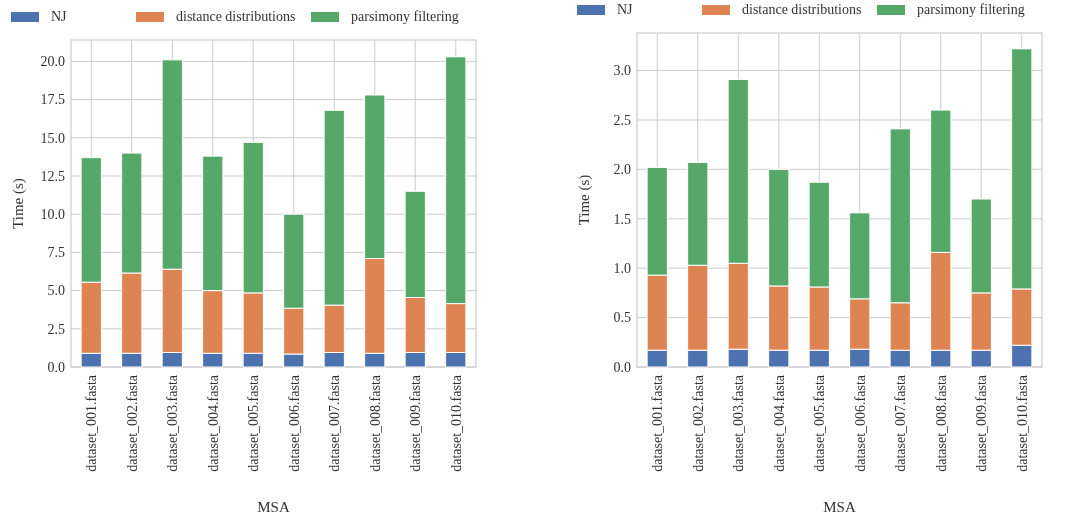 The image size is (1084, 518). What do you see at coordinates (56, 253) in the screenshot?
I see `y-tick-label: 7.5` at bounding box center [56, 253].